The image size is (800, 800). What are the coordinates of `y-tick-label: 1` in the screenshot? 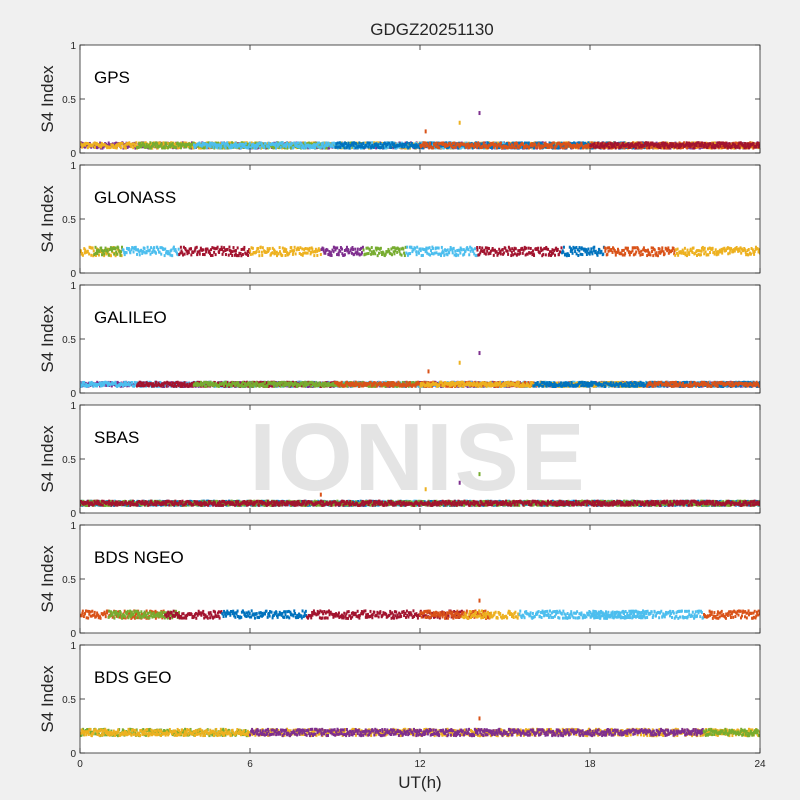 It's located at (73, 166).